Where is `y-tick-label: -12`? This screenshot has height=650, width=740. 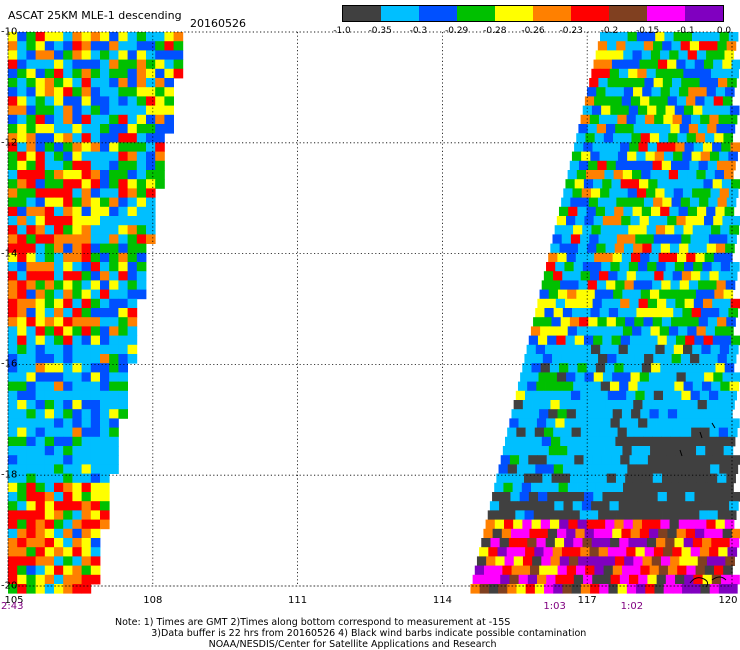
y-tick-label: -12 is located at coordinates (9, 143).